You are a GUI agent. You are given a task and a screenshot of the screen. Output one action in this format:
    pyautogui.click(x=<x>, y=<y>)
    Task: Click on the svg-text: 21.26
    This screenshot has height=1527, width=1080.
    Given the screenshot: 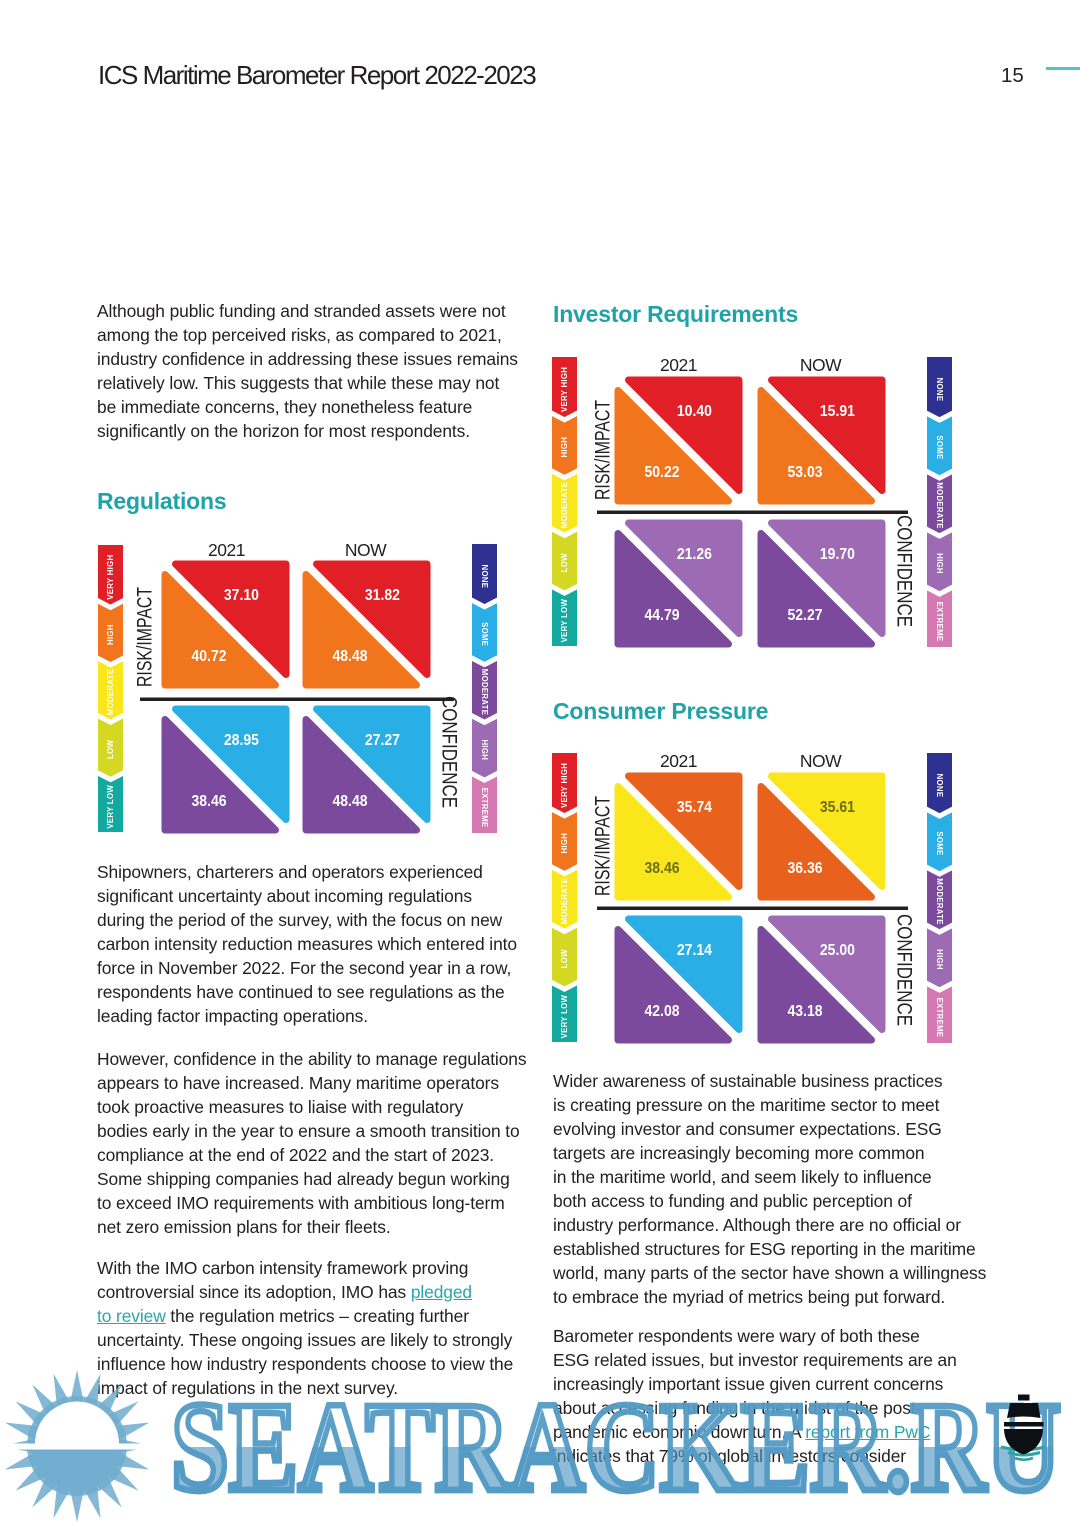 What is the action you would take?
    pyautogui.click(x=694, y=554)
    